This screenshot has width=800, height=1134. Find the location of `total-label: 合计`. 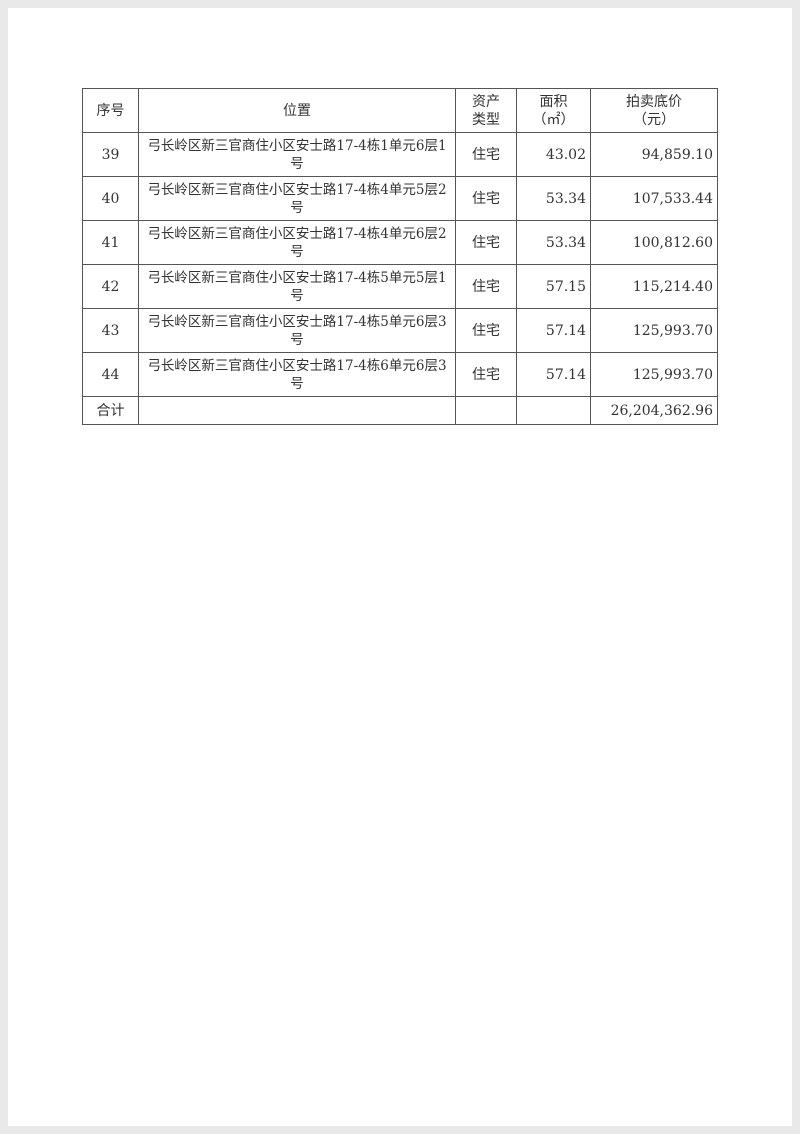

total-label: 合计 is located at coordinates (110, 410).